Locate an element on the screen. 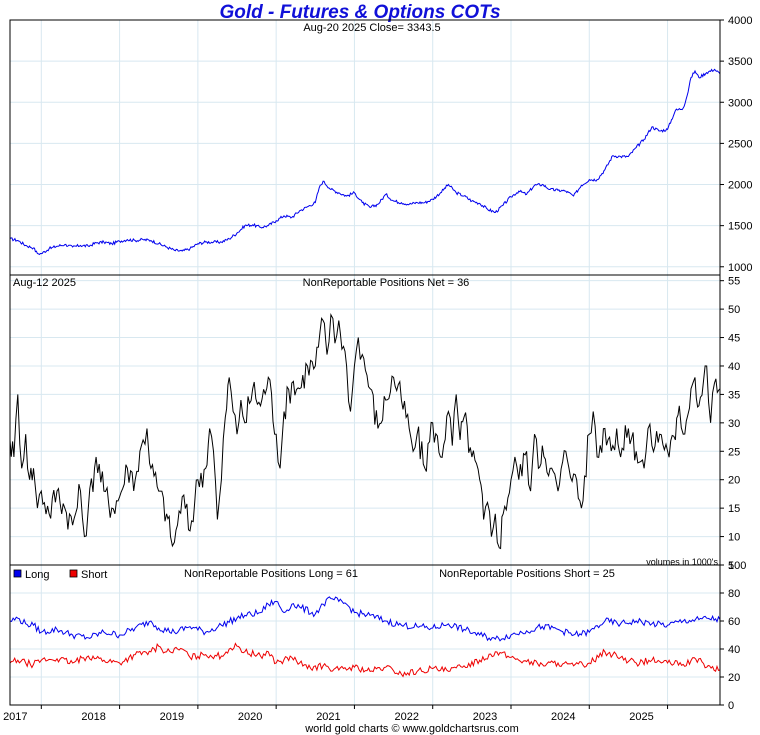 This screenshot has width=760, height=735. y-tick-label: 4000 is located at coordinates (740, 21).